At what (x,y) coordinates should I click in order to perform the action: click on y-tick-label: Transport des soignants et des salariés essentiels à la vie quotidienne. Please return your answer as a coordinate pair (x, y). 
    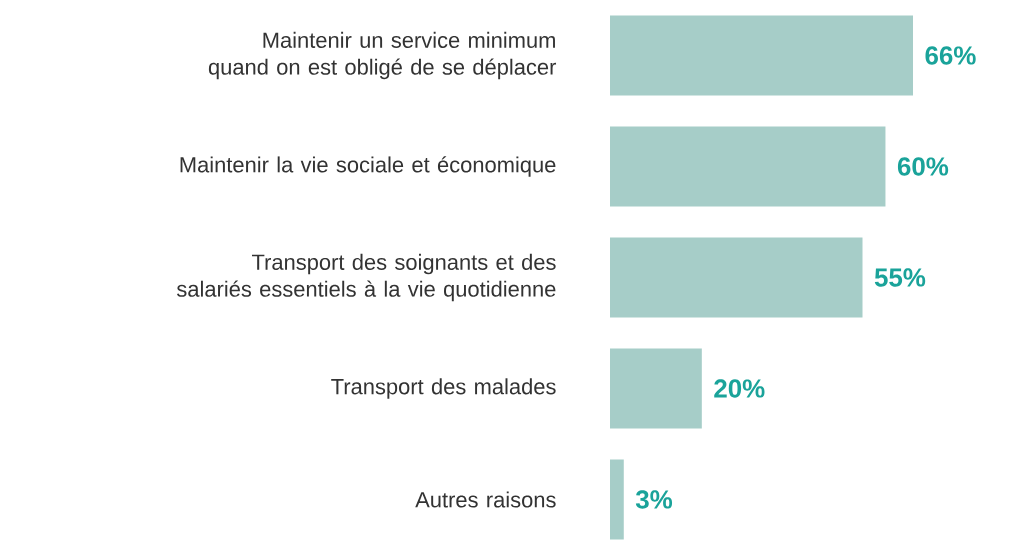
    Looking at the image, I should click on (366, 277).